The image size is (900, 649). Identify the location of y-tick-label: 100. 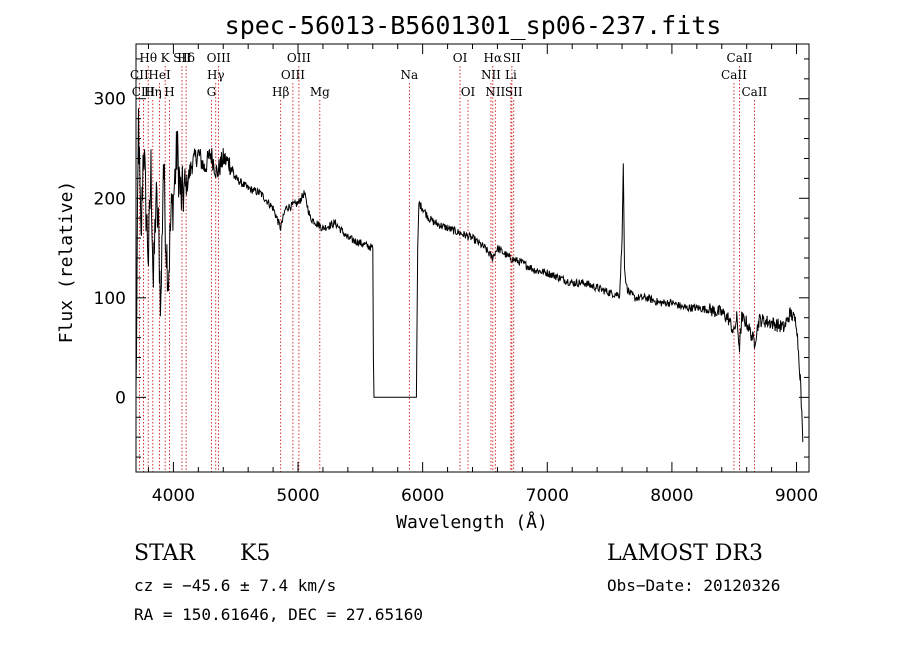
(110, 299).